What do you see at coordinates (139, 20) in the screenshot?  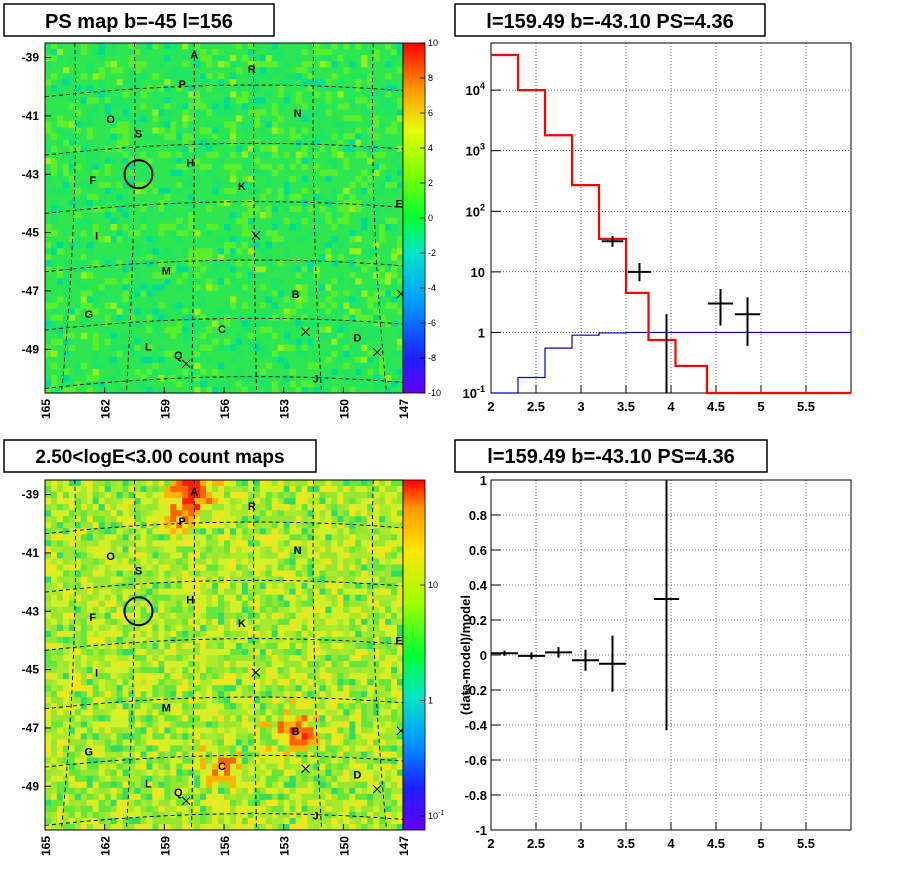 I see `ps-map-title-box` at bounding box center [139, 20].